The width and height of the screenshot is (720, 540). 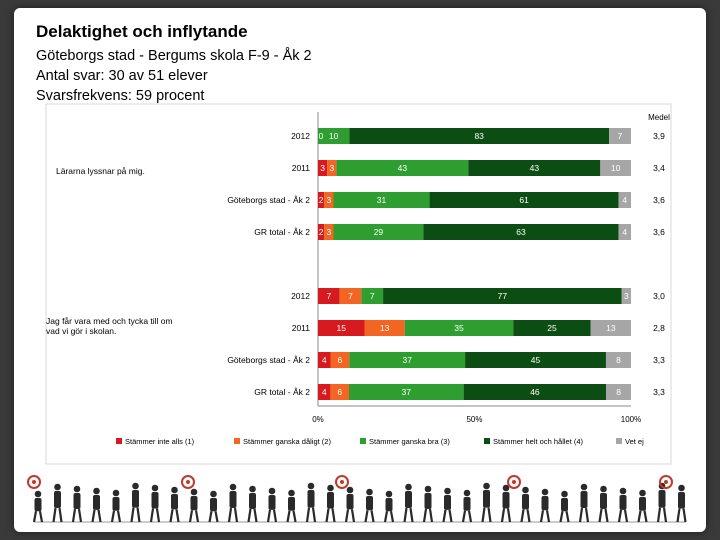 I want to click on response-count: Antal svar: 30 av 51 elever, so click(x=122, y=76).